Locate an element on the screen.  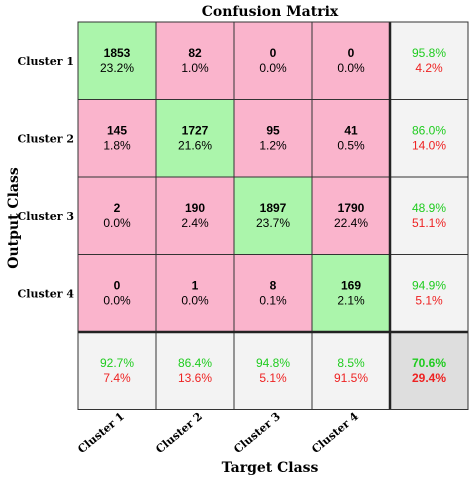
matrix-cell: 95.8%4.2% is located at coordinates (429, 61).